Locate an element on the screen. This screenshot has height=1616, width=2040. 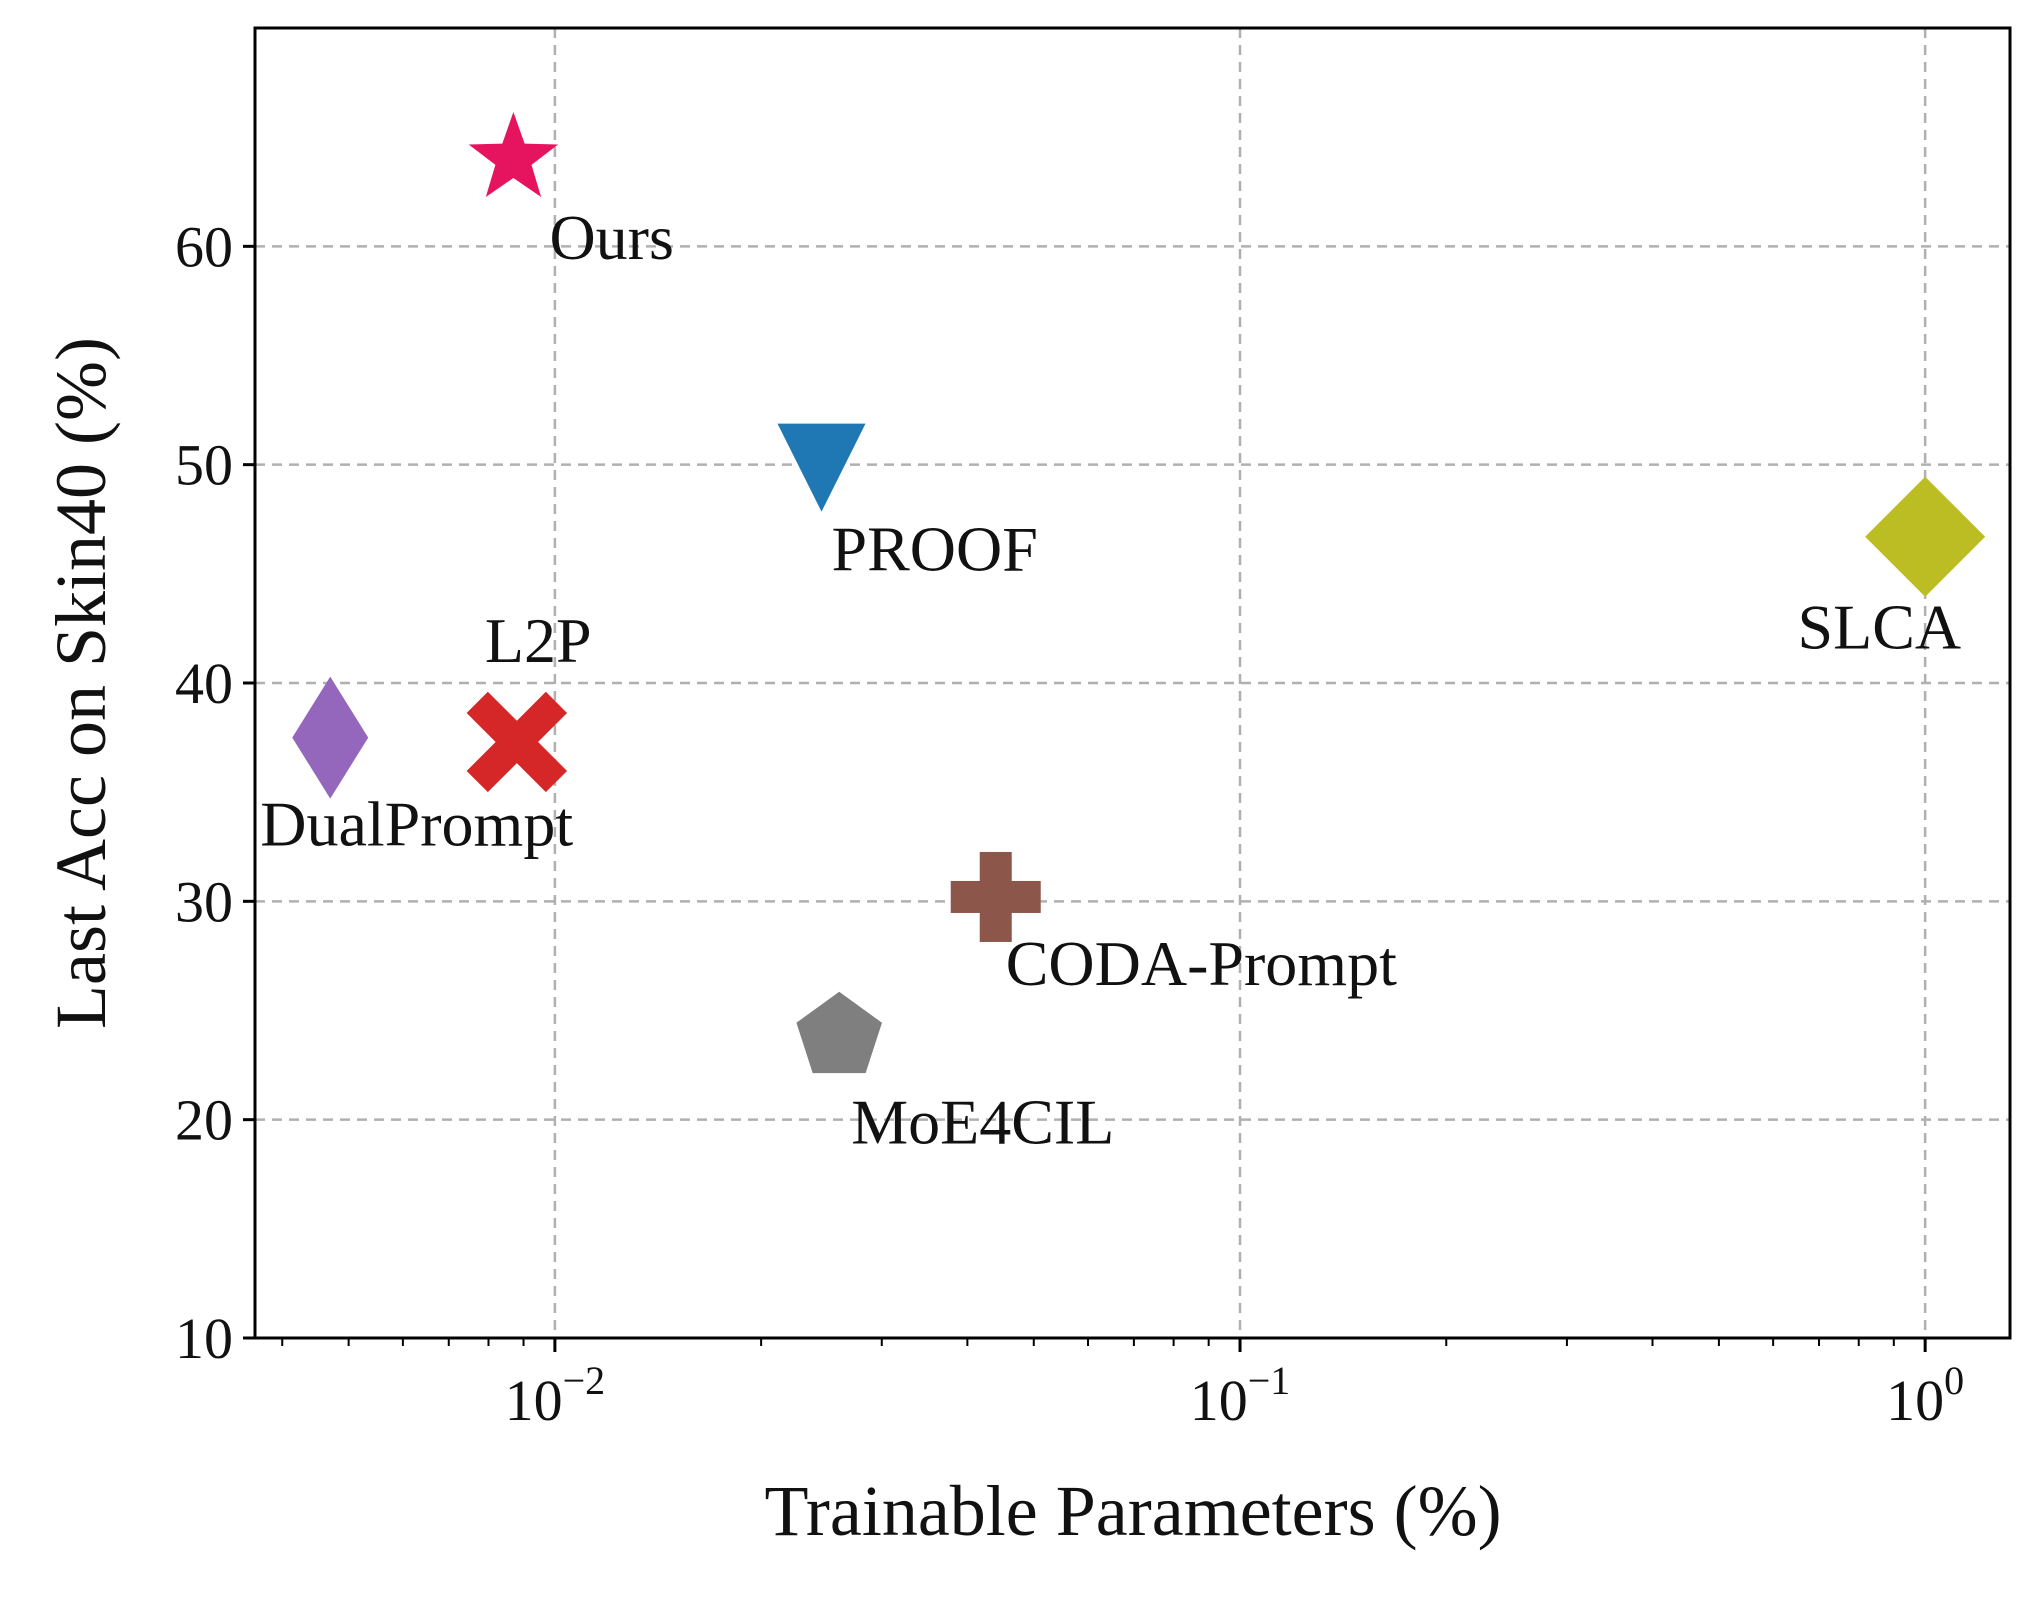
point-label-slca: SLCA is located at coordinates (1880, 627).